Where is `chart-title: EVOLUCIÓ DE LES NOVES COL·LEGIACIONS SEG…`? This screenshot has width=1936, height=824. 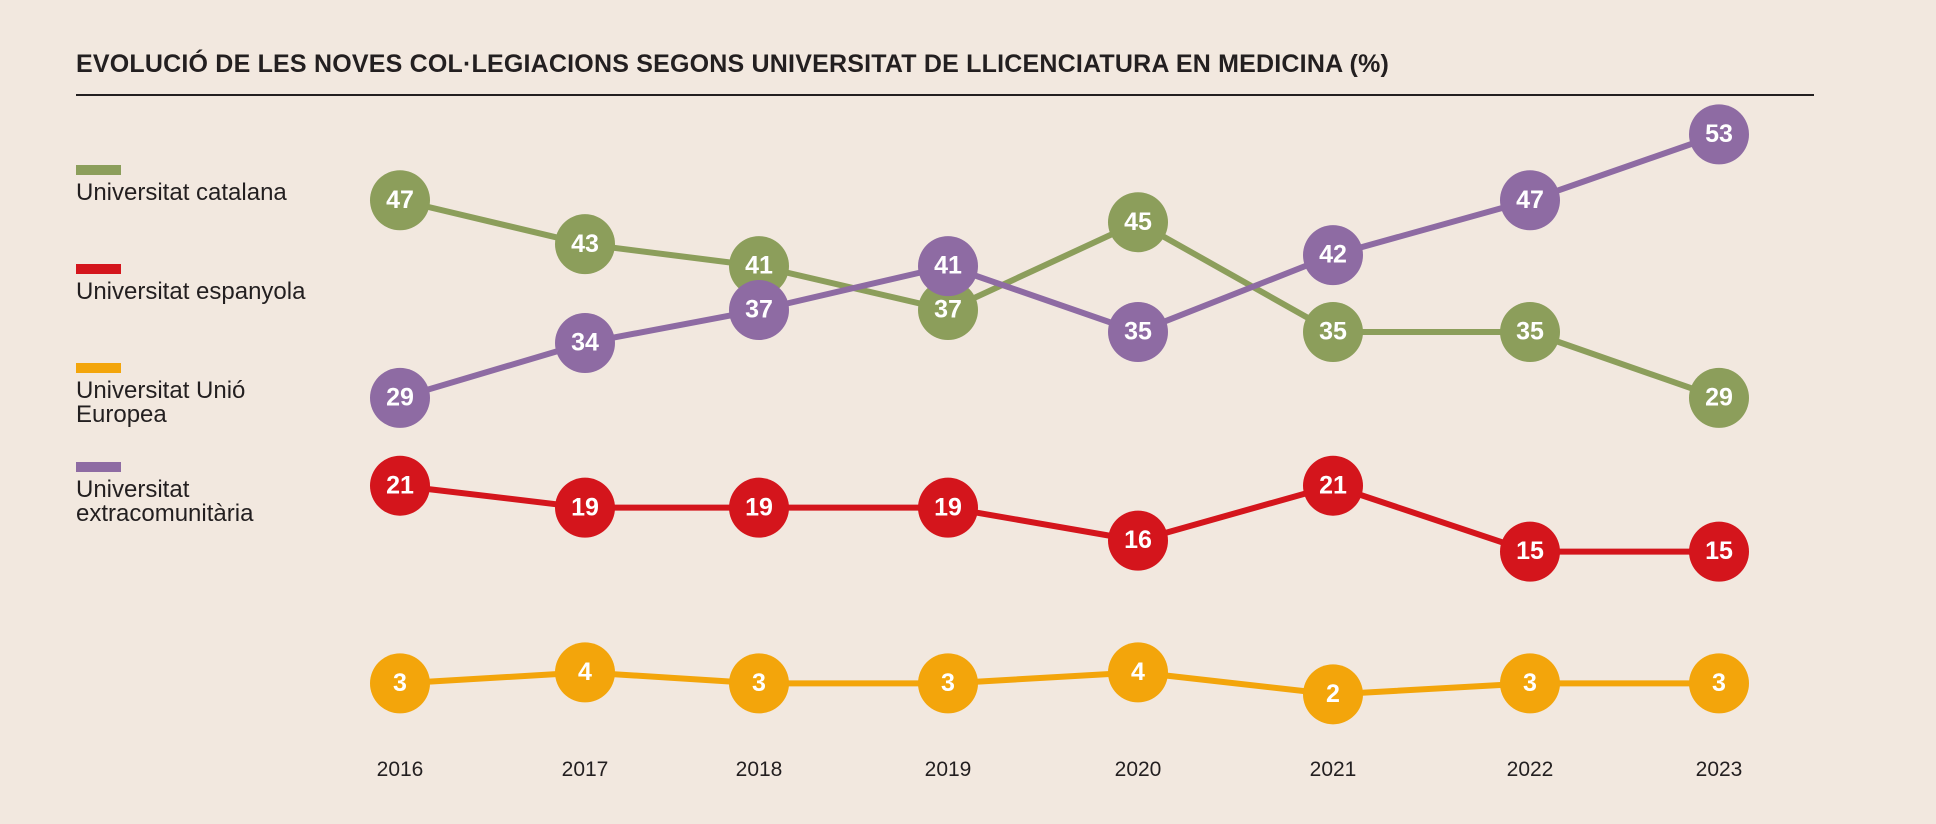
chart-title: EVOLUCIÓ DE LES NOVES COL·LEGIACIONS SEG… is located at coordinates (733, 64).